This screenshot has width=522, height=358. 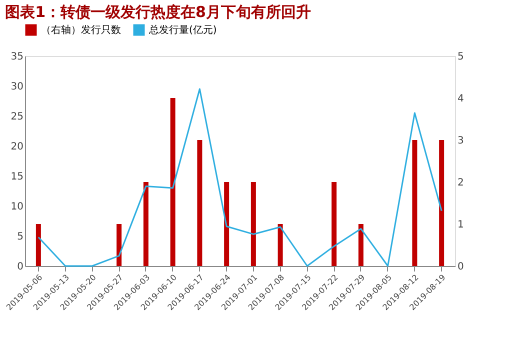 I want to click on y-tick-label: 35, so click(x=17, y=57).